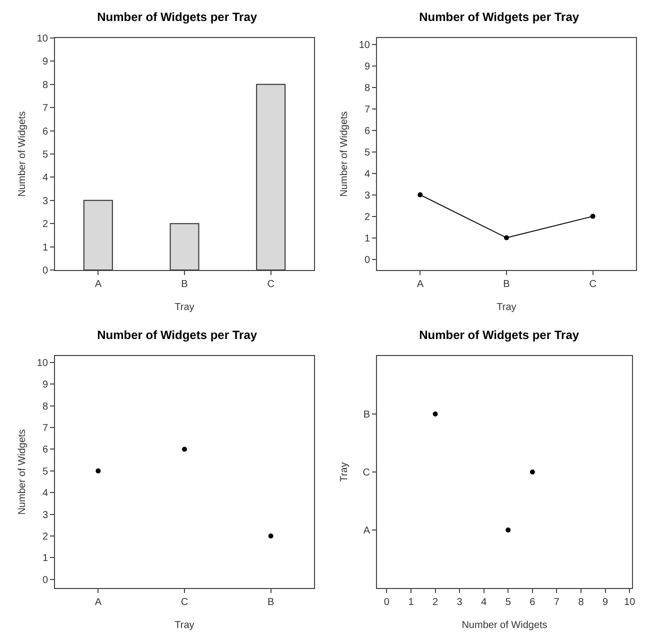 This screenshot has width=645, height=640. Describe the element at coordinates (505, 625) in the screenshot. I see `x-axis-title: Number of Widgets` at that location.